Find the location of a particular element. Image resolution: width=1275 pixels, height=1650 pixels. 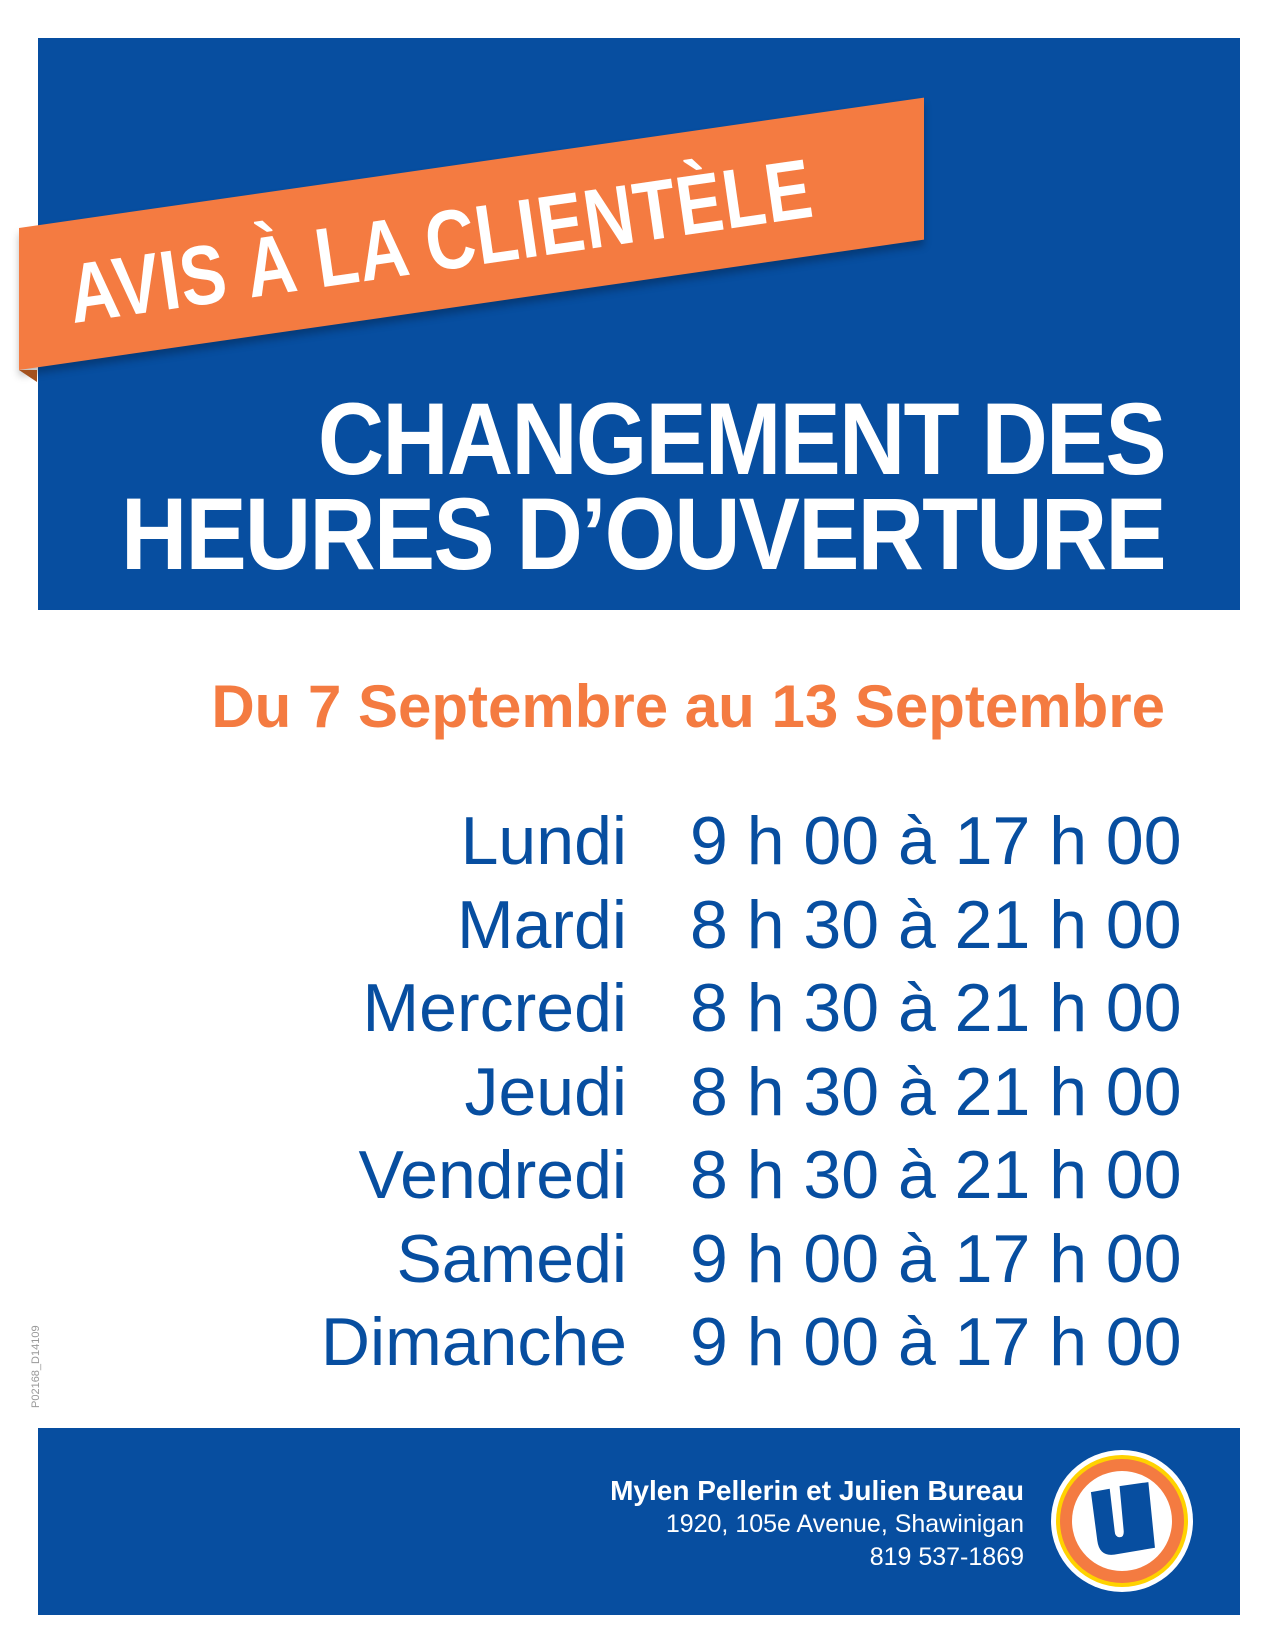

schedule-row: Lundi 9 h 00 à 17 h 00 is located at coordinates (637, 842).